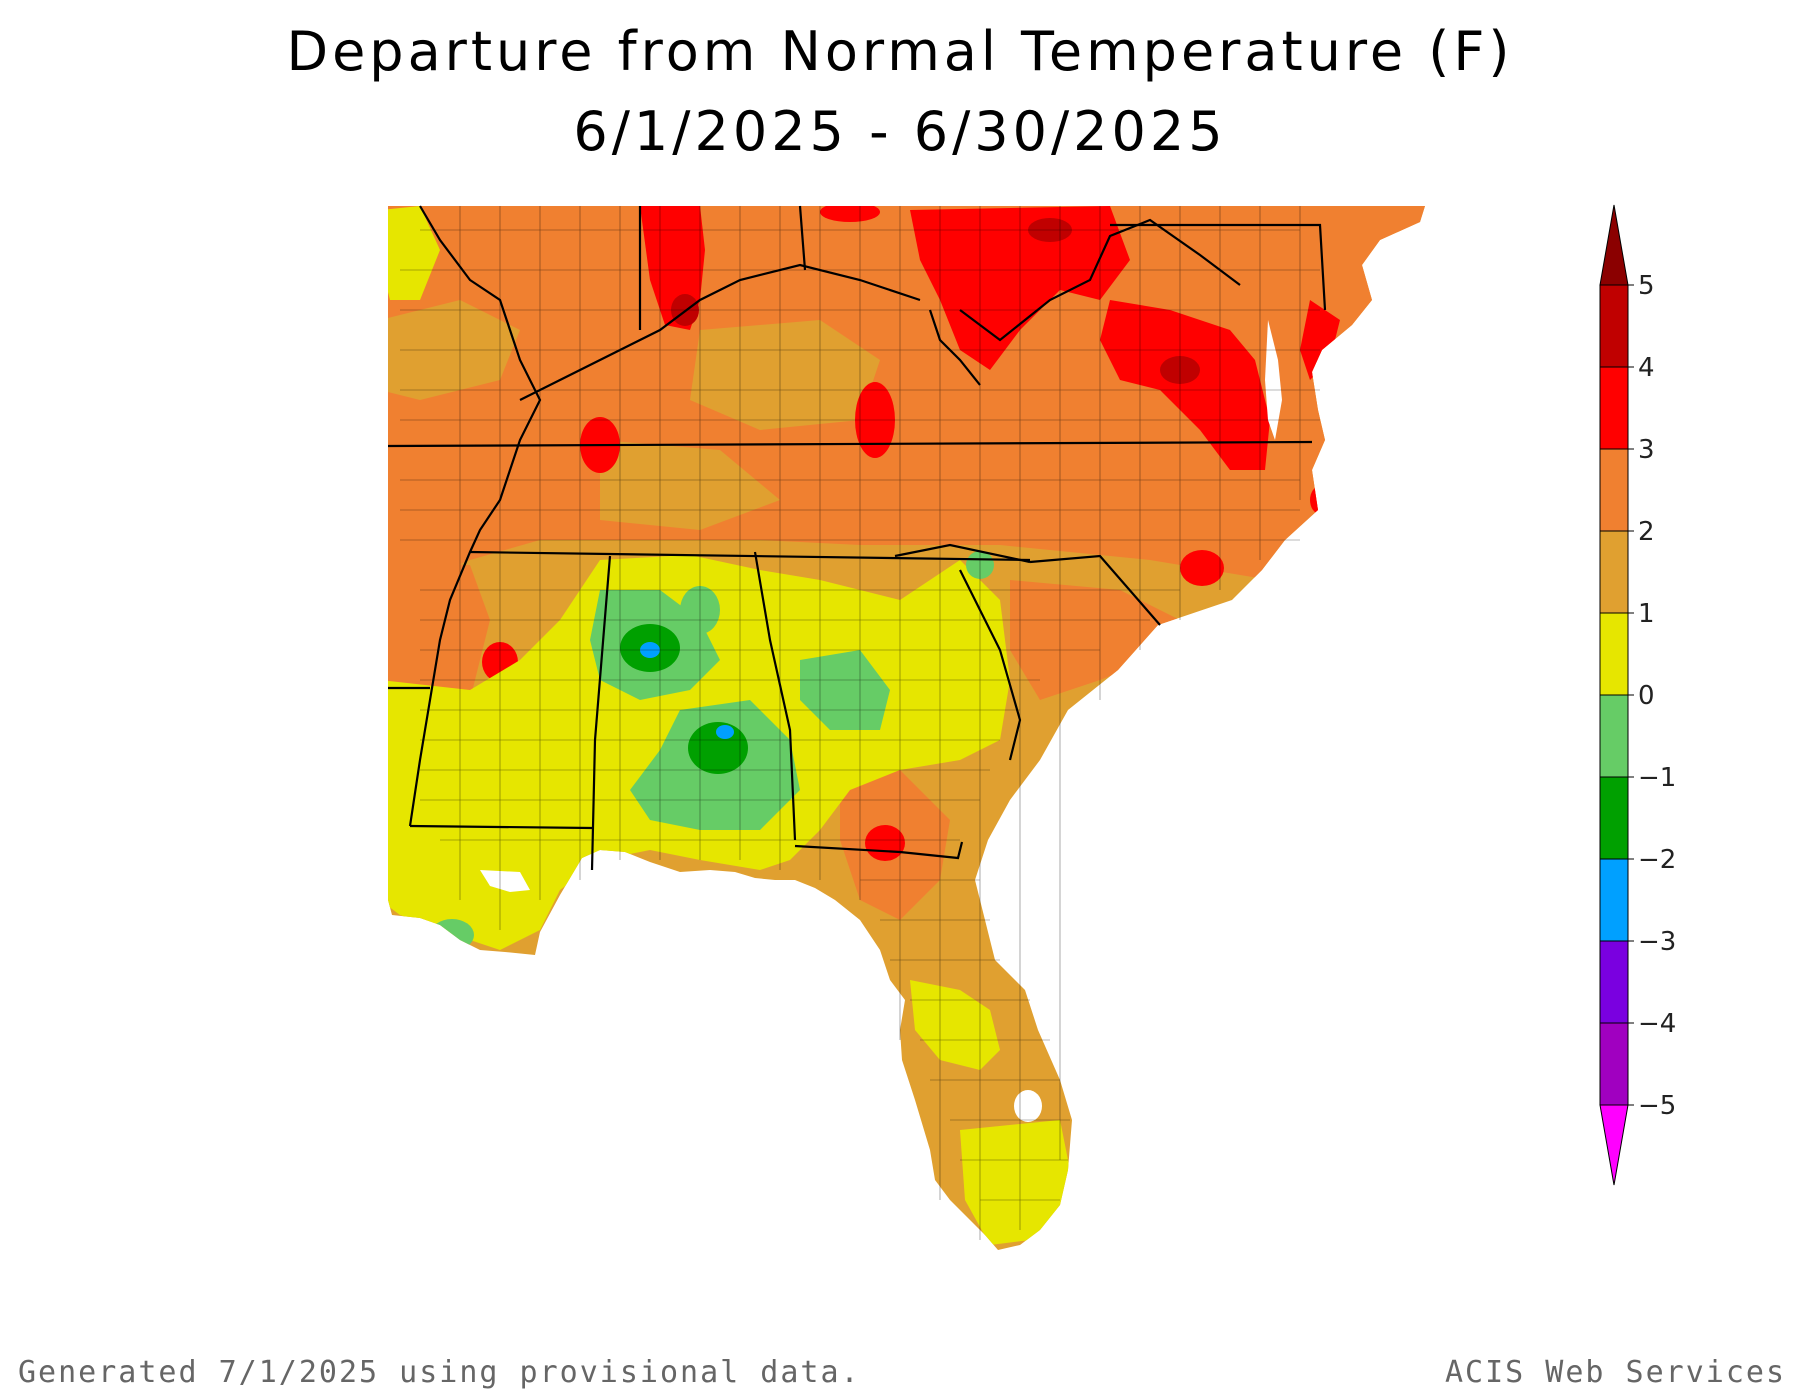  Describe the element at coordinates (885, 843) in the screenshot. I see `band-3-to-4-georgia-south` at that location.